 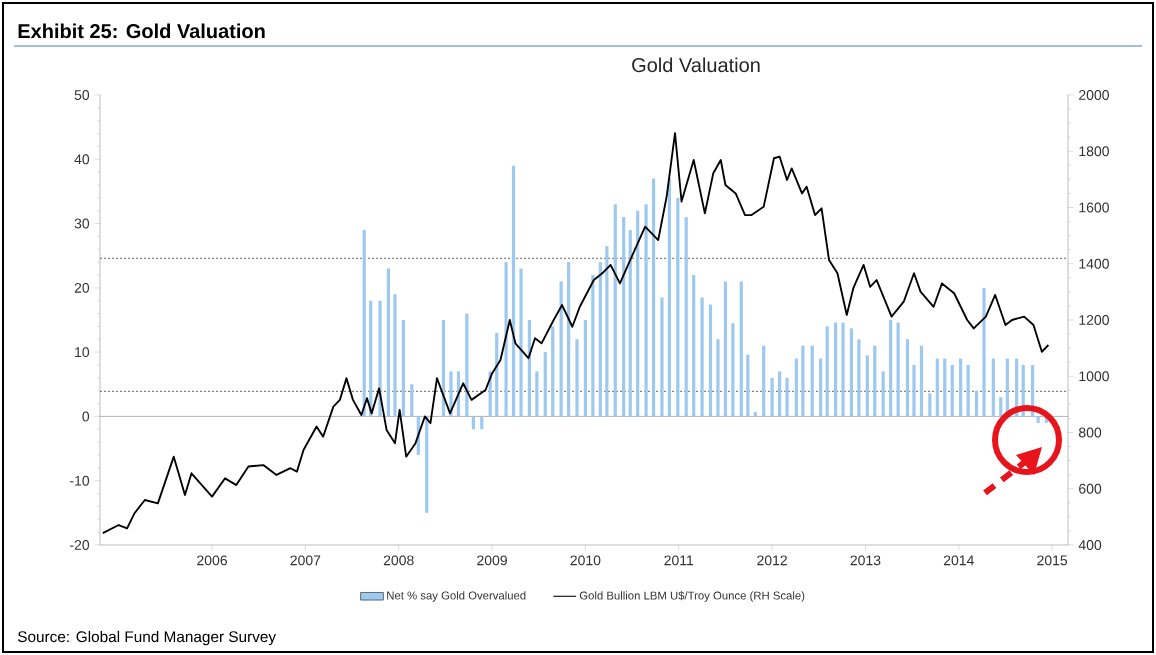 I want to click on y-tick-label: 0, so click(x=86, y=416).